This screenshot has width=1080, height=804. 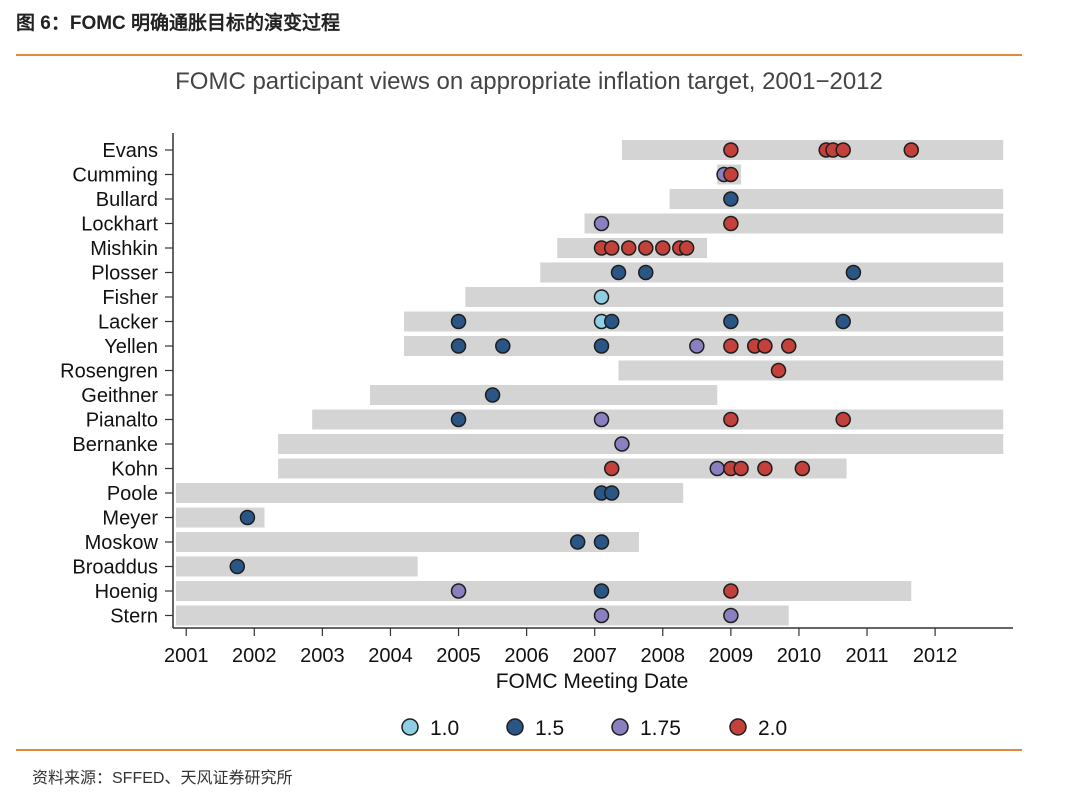 I want to click on tenure-bar-geithner, so click(x=544, y=395).